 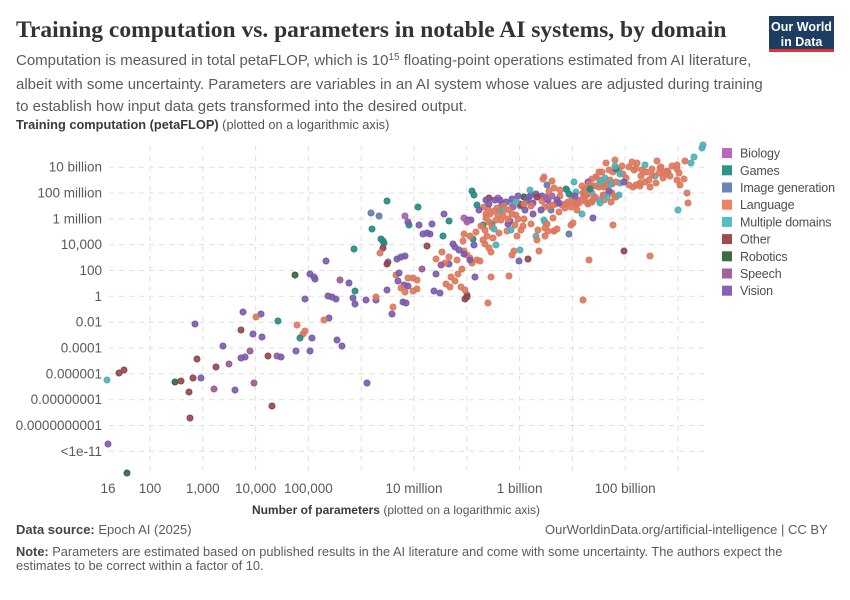 I want to click on svg-text: <1e-11, so click(x=81, y=451).